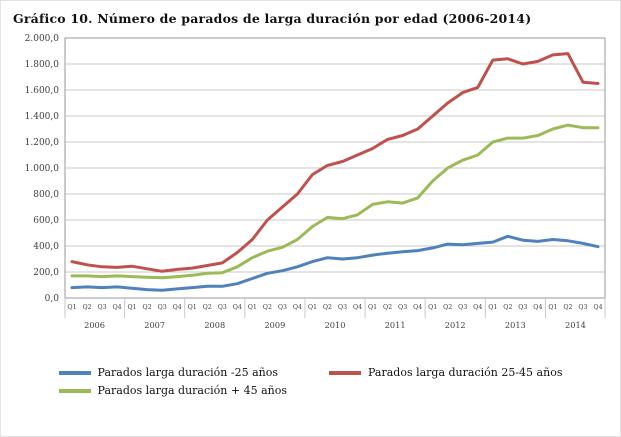 This screenshot has height=437, width=621. What do you see at coordinates (46, 195) in the screenshot?
I see `y-axis-tick-label: 800,0` at bounding box center [46, 195].